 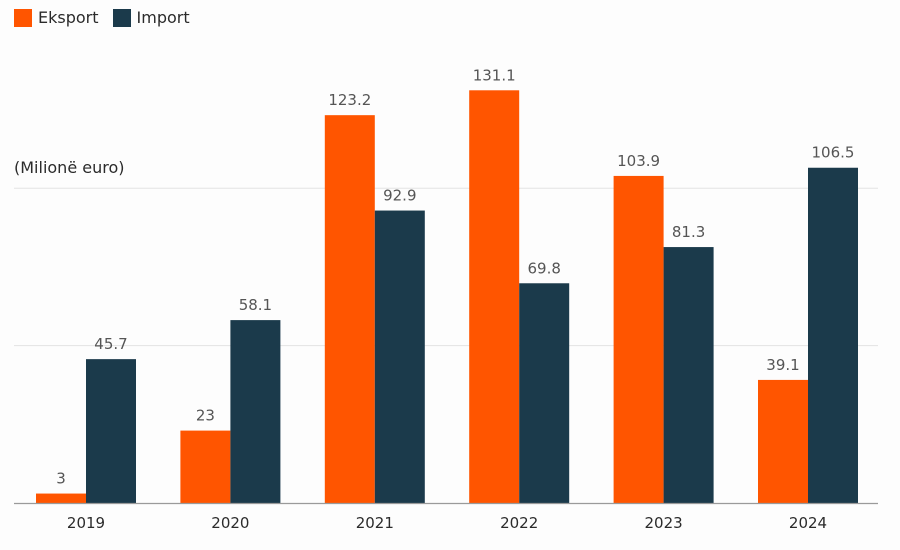 What do you see at coordinates (121, 17) in the screenshot?
I see `legend-swatch-import` at bounding box center [121, 17].